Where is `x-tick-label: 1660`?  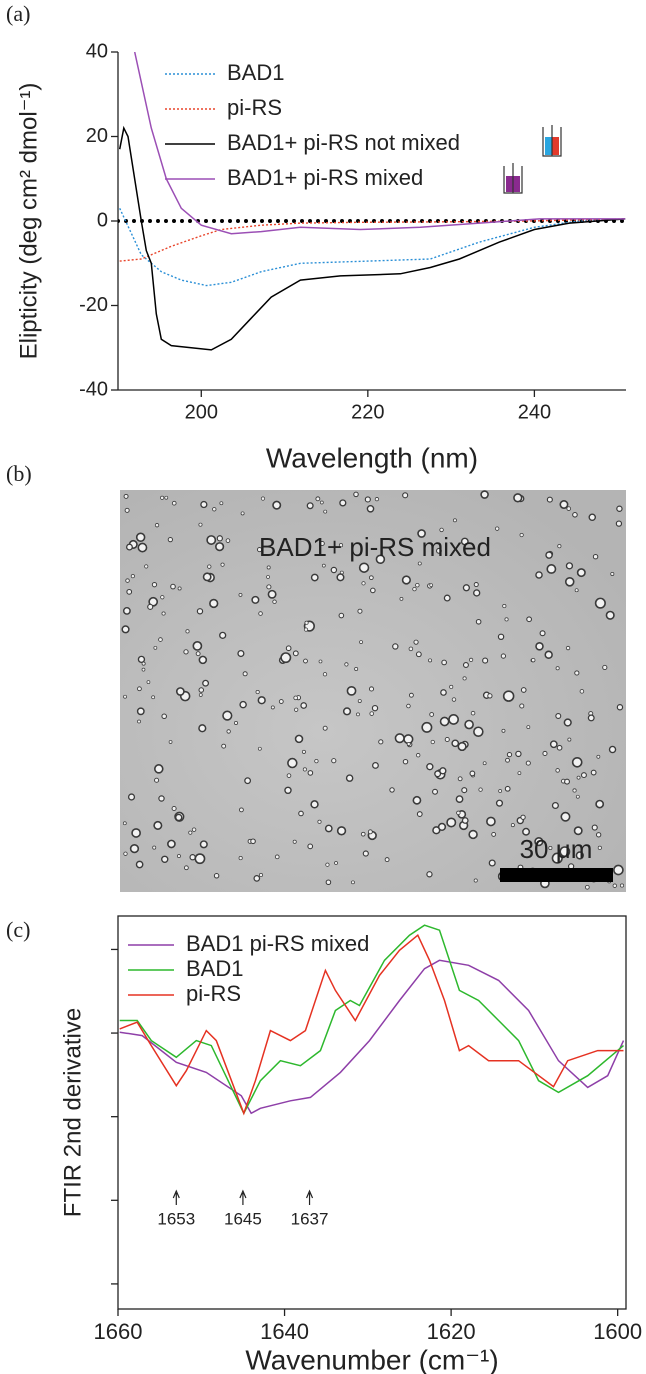 x-tick-label: 1660 is located at coordinates (118, 1331).